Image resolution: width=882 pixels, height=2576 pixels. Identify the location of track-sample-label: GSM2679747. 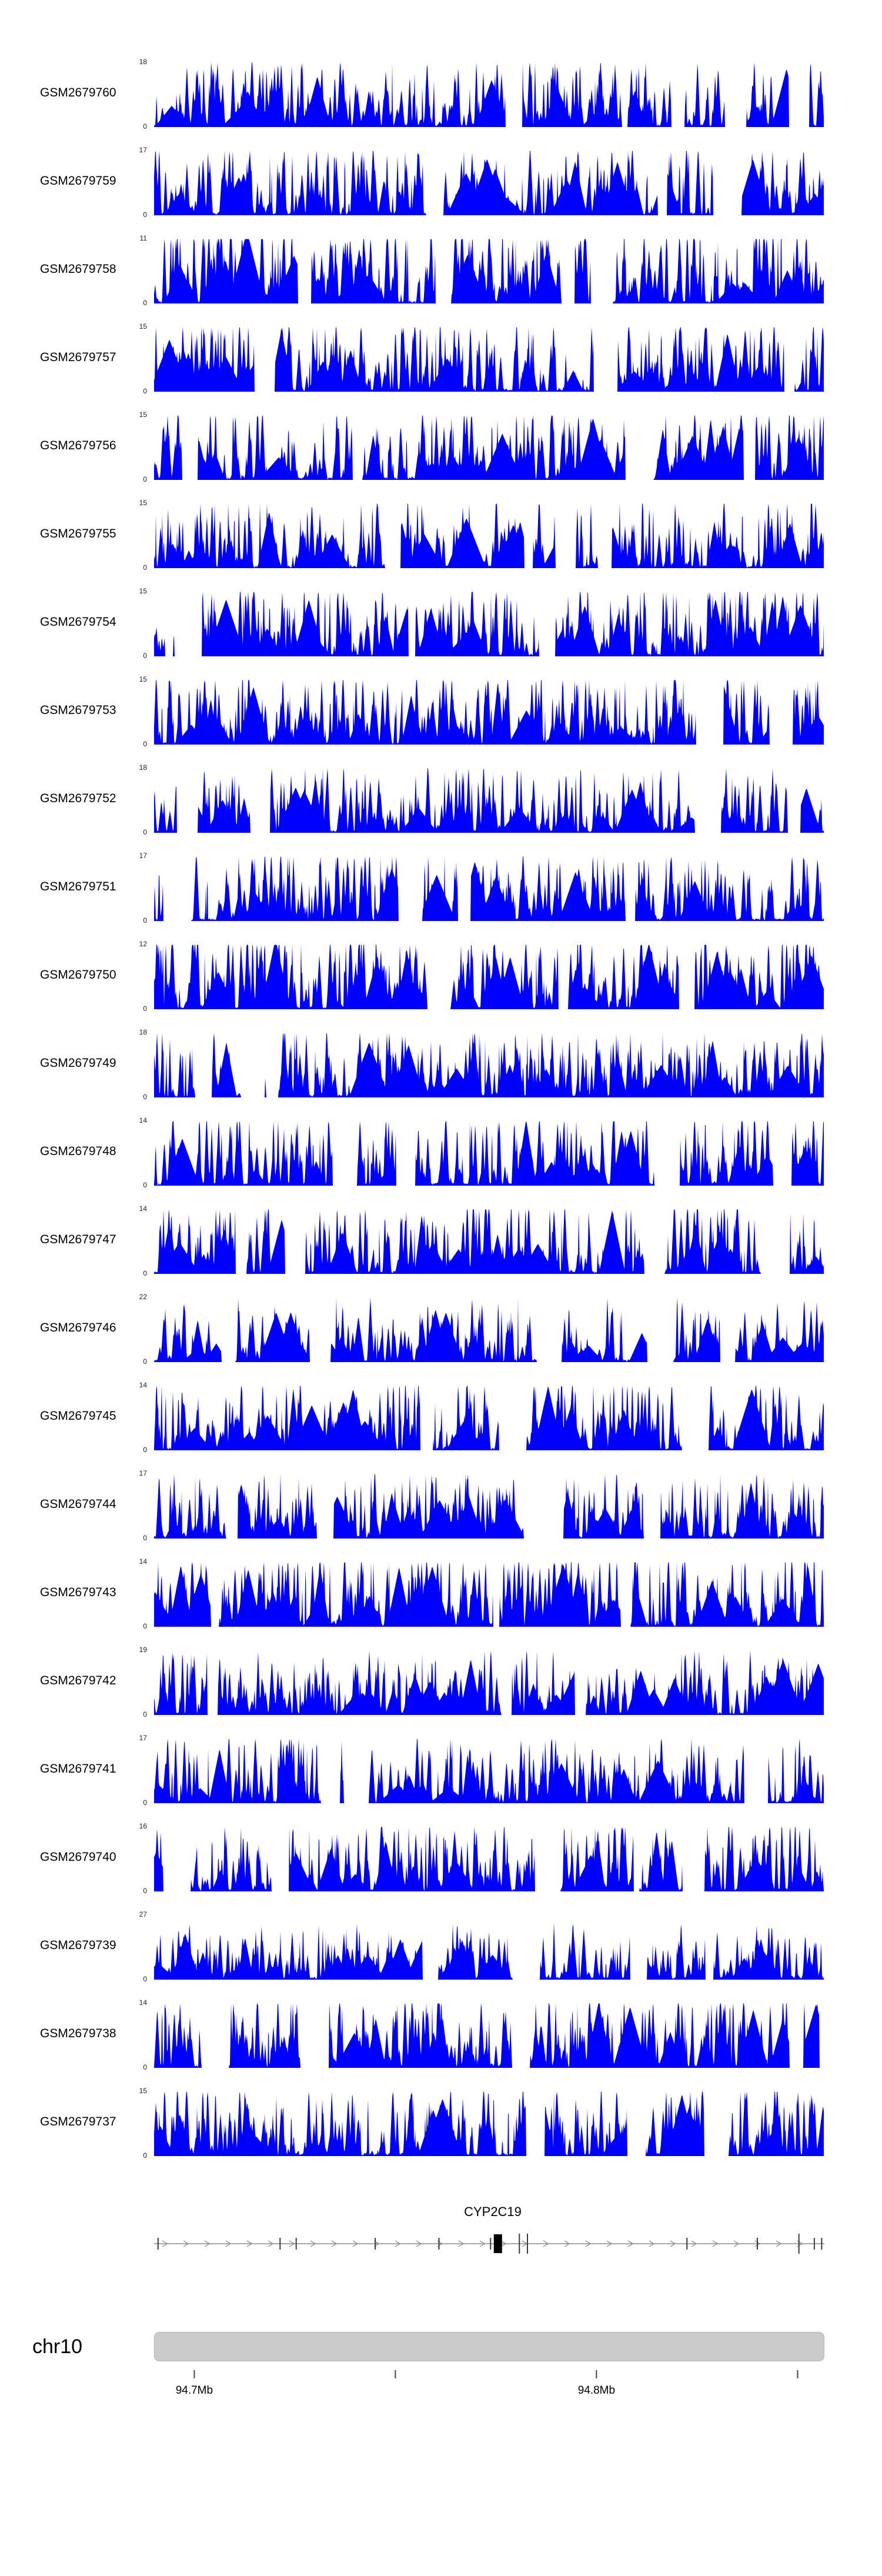
(78, 1239).